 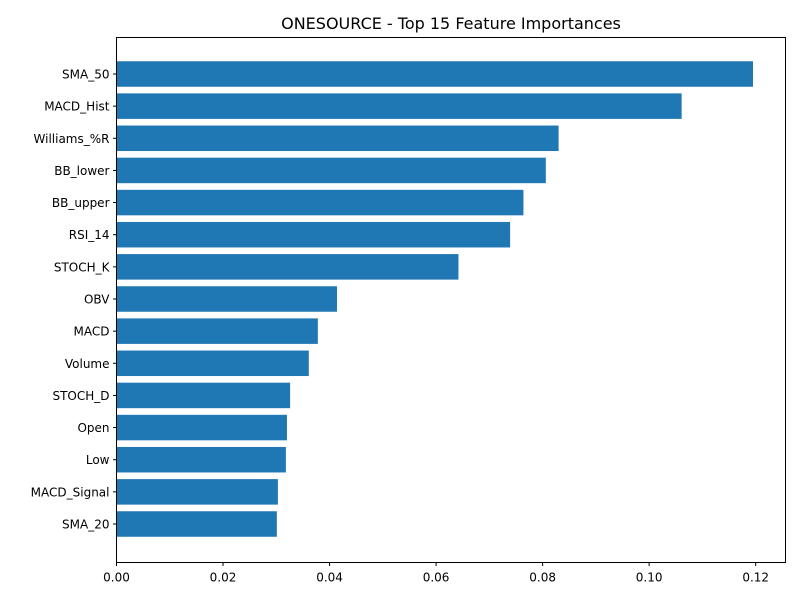 I want to click on y-tick-label: MACD_Hist, so click(x=77, y=107).